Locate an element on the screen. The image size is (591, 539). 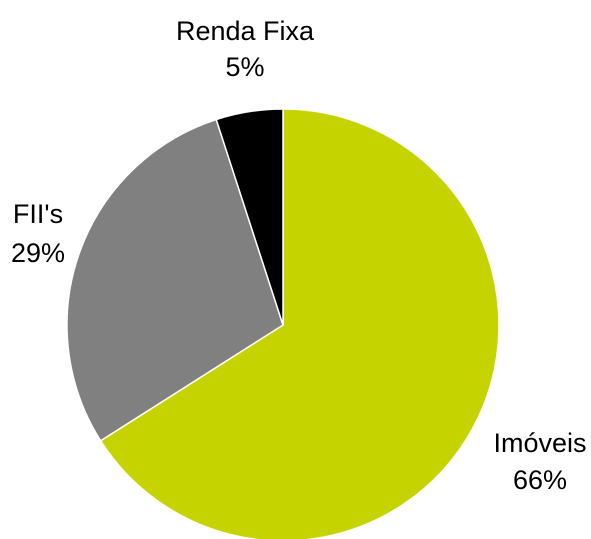
slice-value-label: 5% is located at coordinates (244, 67).